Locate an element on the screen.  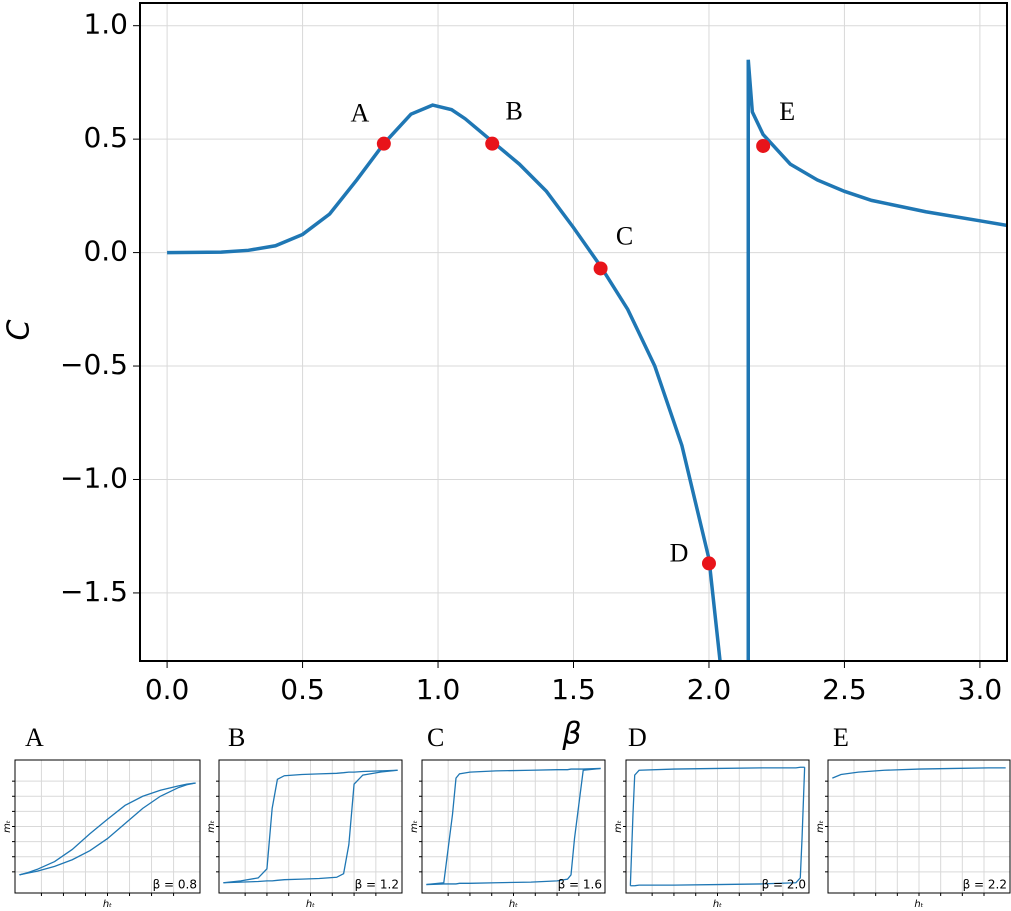
x-axis-label: β is located at coordinates (571, 734).